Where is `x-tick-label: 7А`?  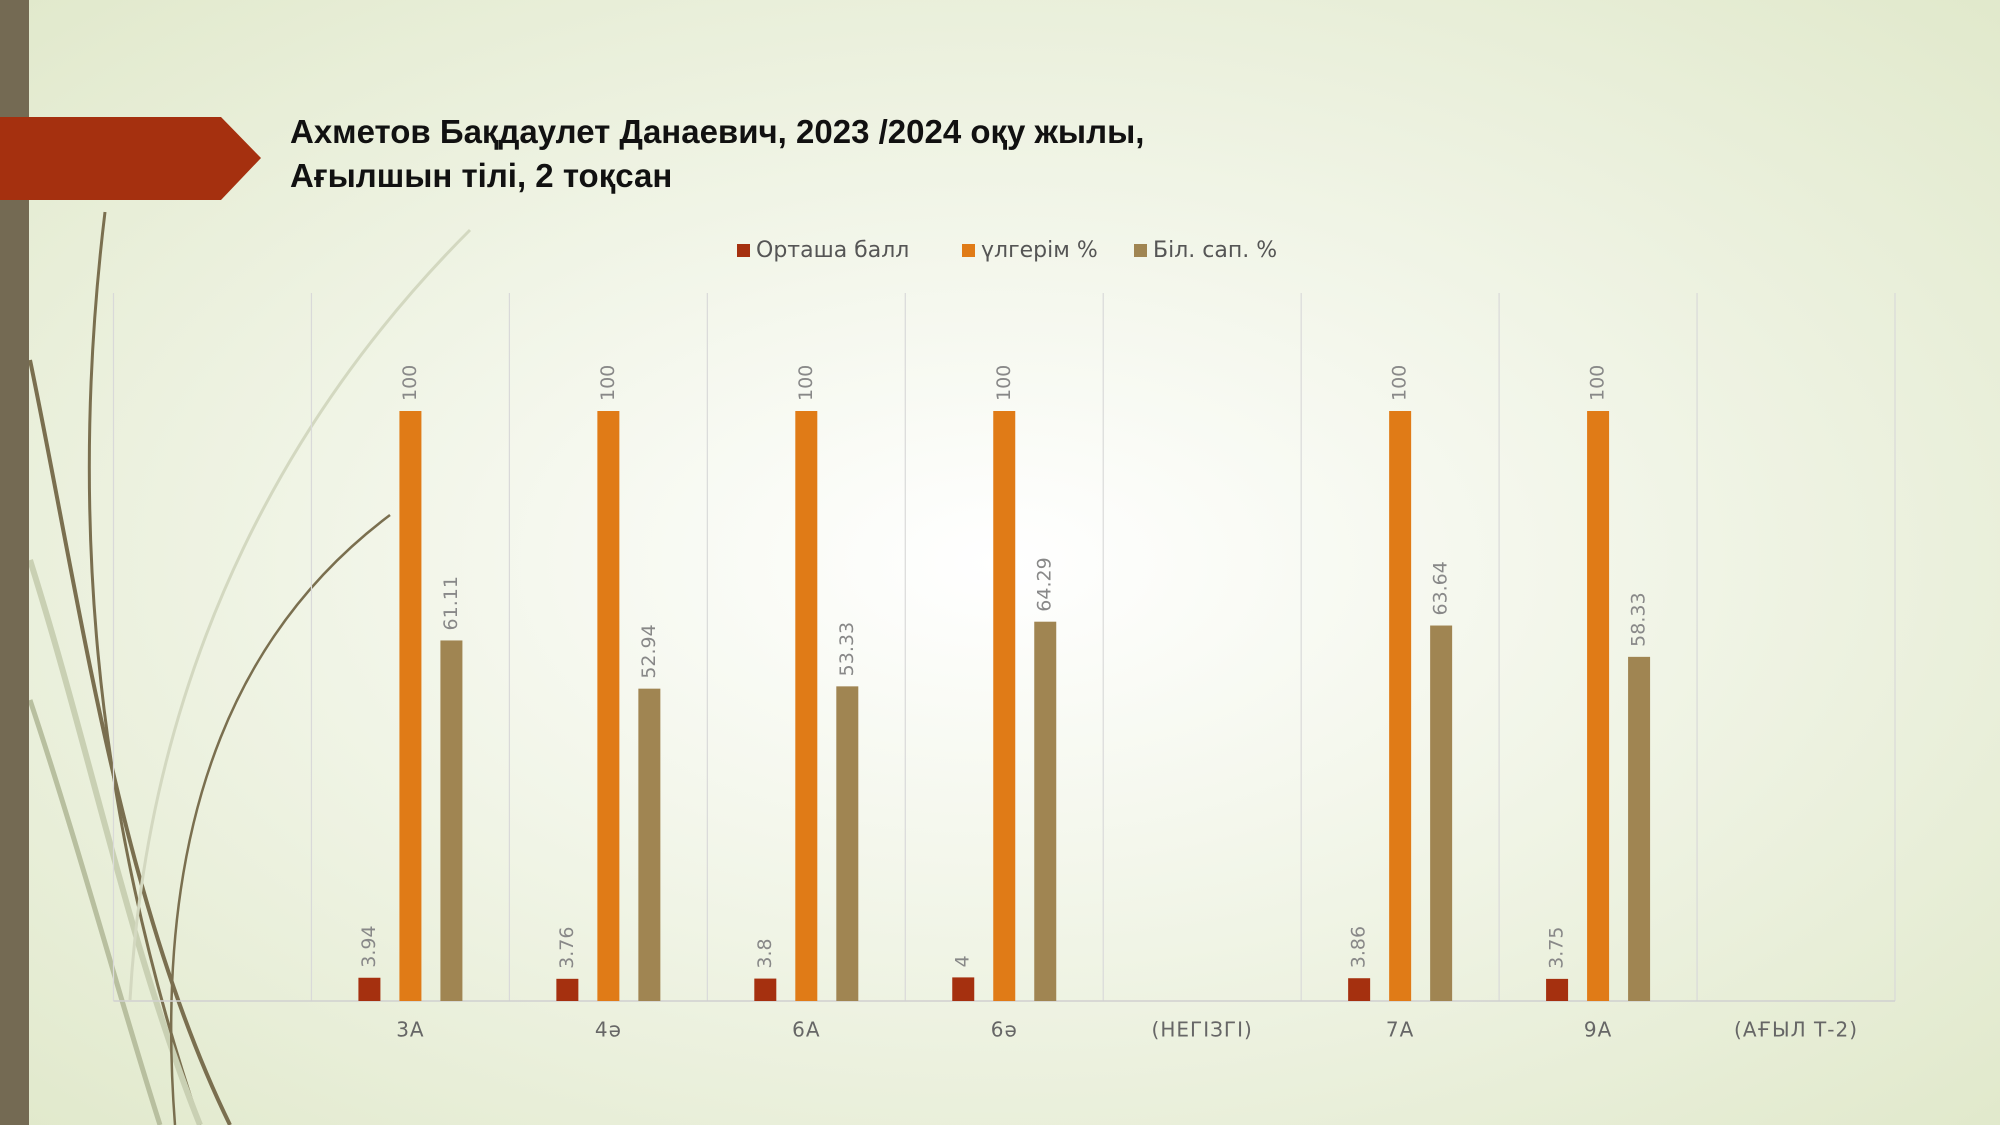 x-tick-label: 7А is located at coordinates (1400, 1030).